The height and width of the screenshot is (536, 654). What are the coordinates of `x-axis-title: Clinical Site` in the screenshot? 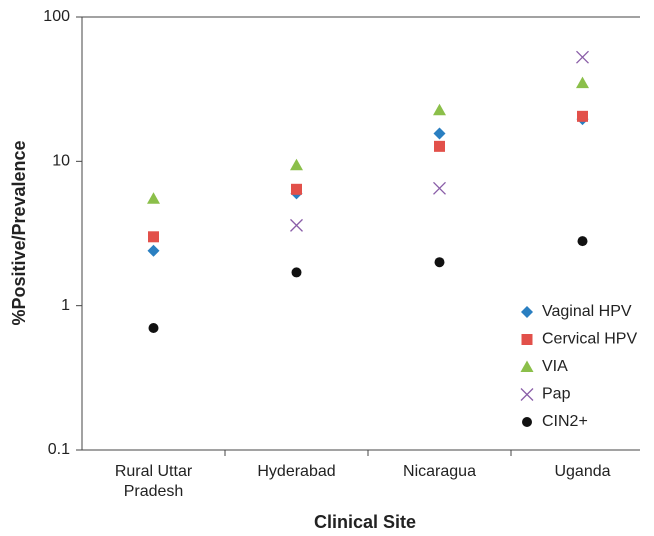 It's located at (365, 522).